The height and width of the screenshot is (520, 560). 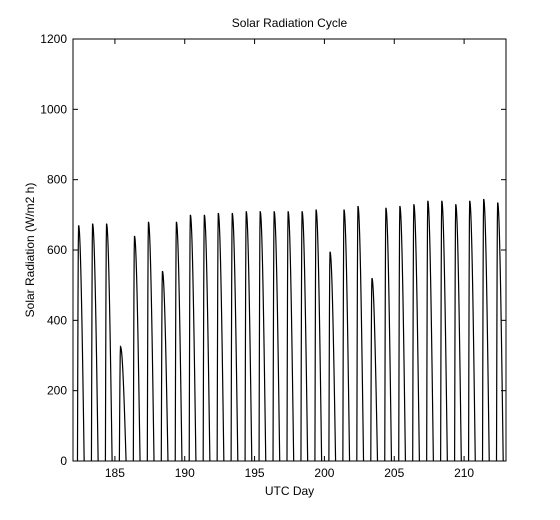 What do you see at coordinates (464, 473) in the screenshot?
I see `x-tick-label: 210` at bounding box center [464, 473].